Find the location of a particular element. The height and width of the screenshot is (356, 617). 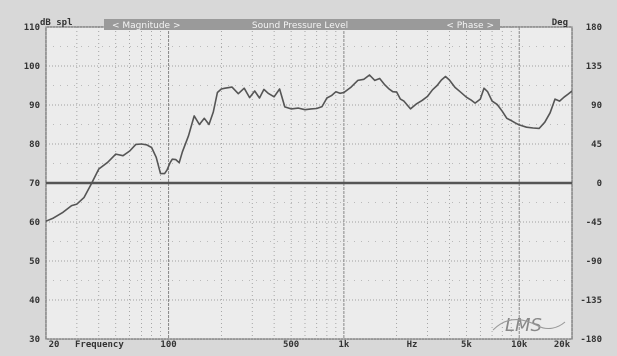

x-tick-label: 10k is located at coordinates (519, 345).